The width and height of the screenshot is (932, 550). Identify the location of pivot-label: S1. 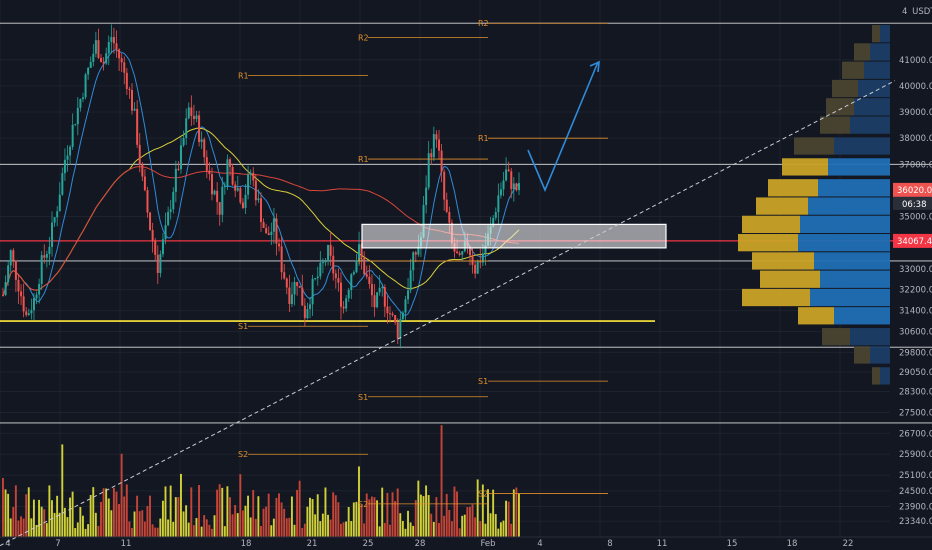
(483, 381).